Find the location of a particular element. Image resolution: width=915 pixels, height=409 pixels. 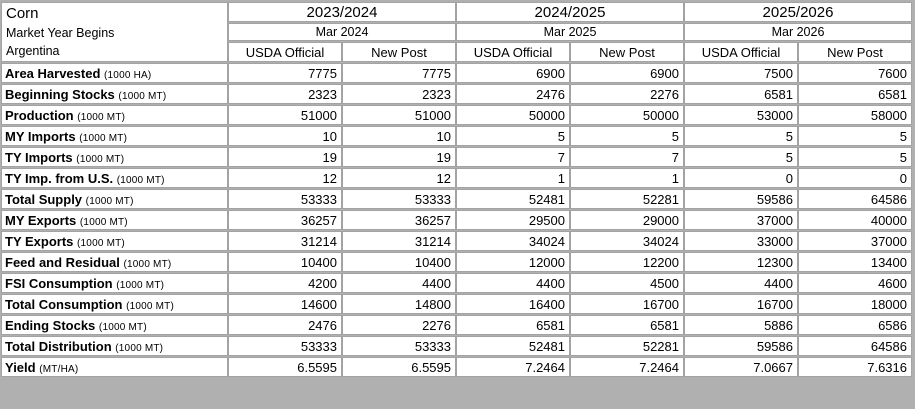

row-label: Beginning Stocks is located at coordinates (60, 94).